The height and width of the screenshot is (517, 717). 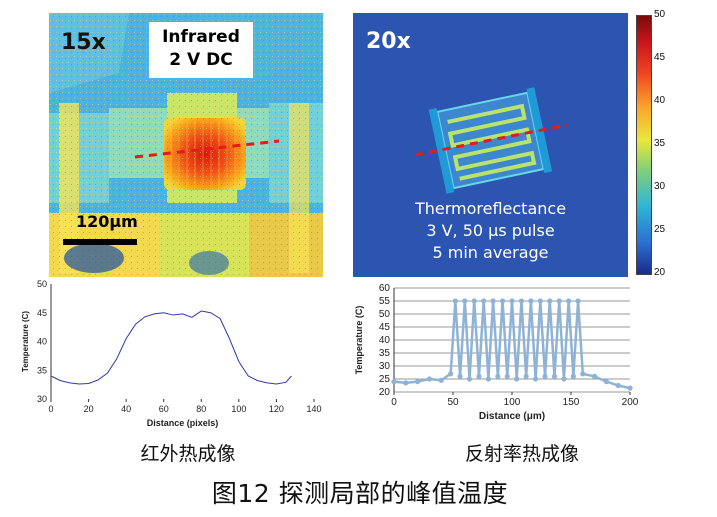 I want to click on colorbar-tick-label: 40, so click(x=660, y=100).